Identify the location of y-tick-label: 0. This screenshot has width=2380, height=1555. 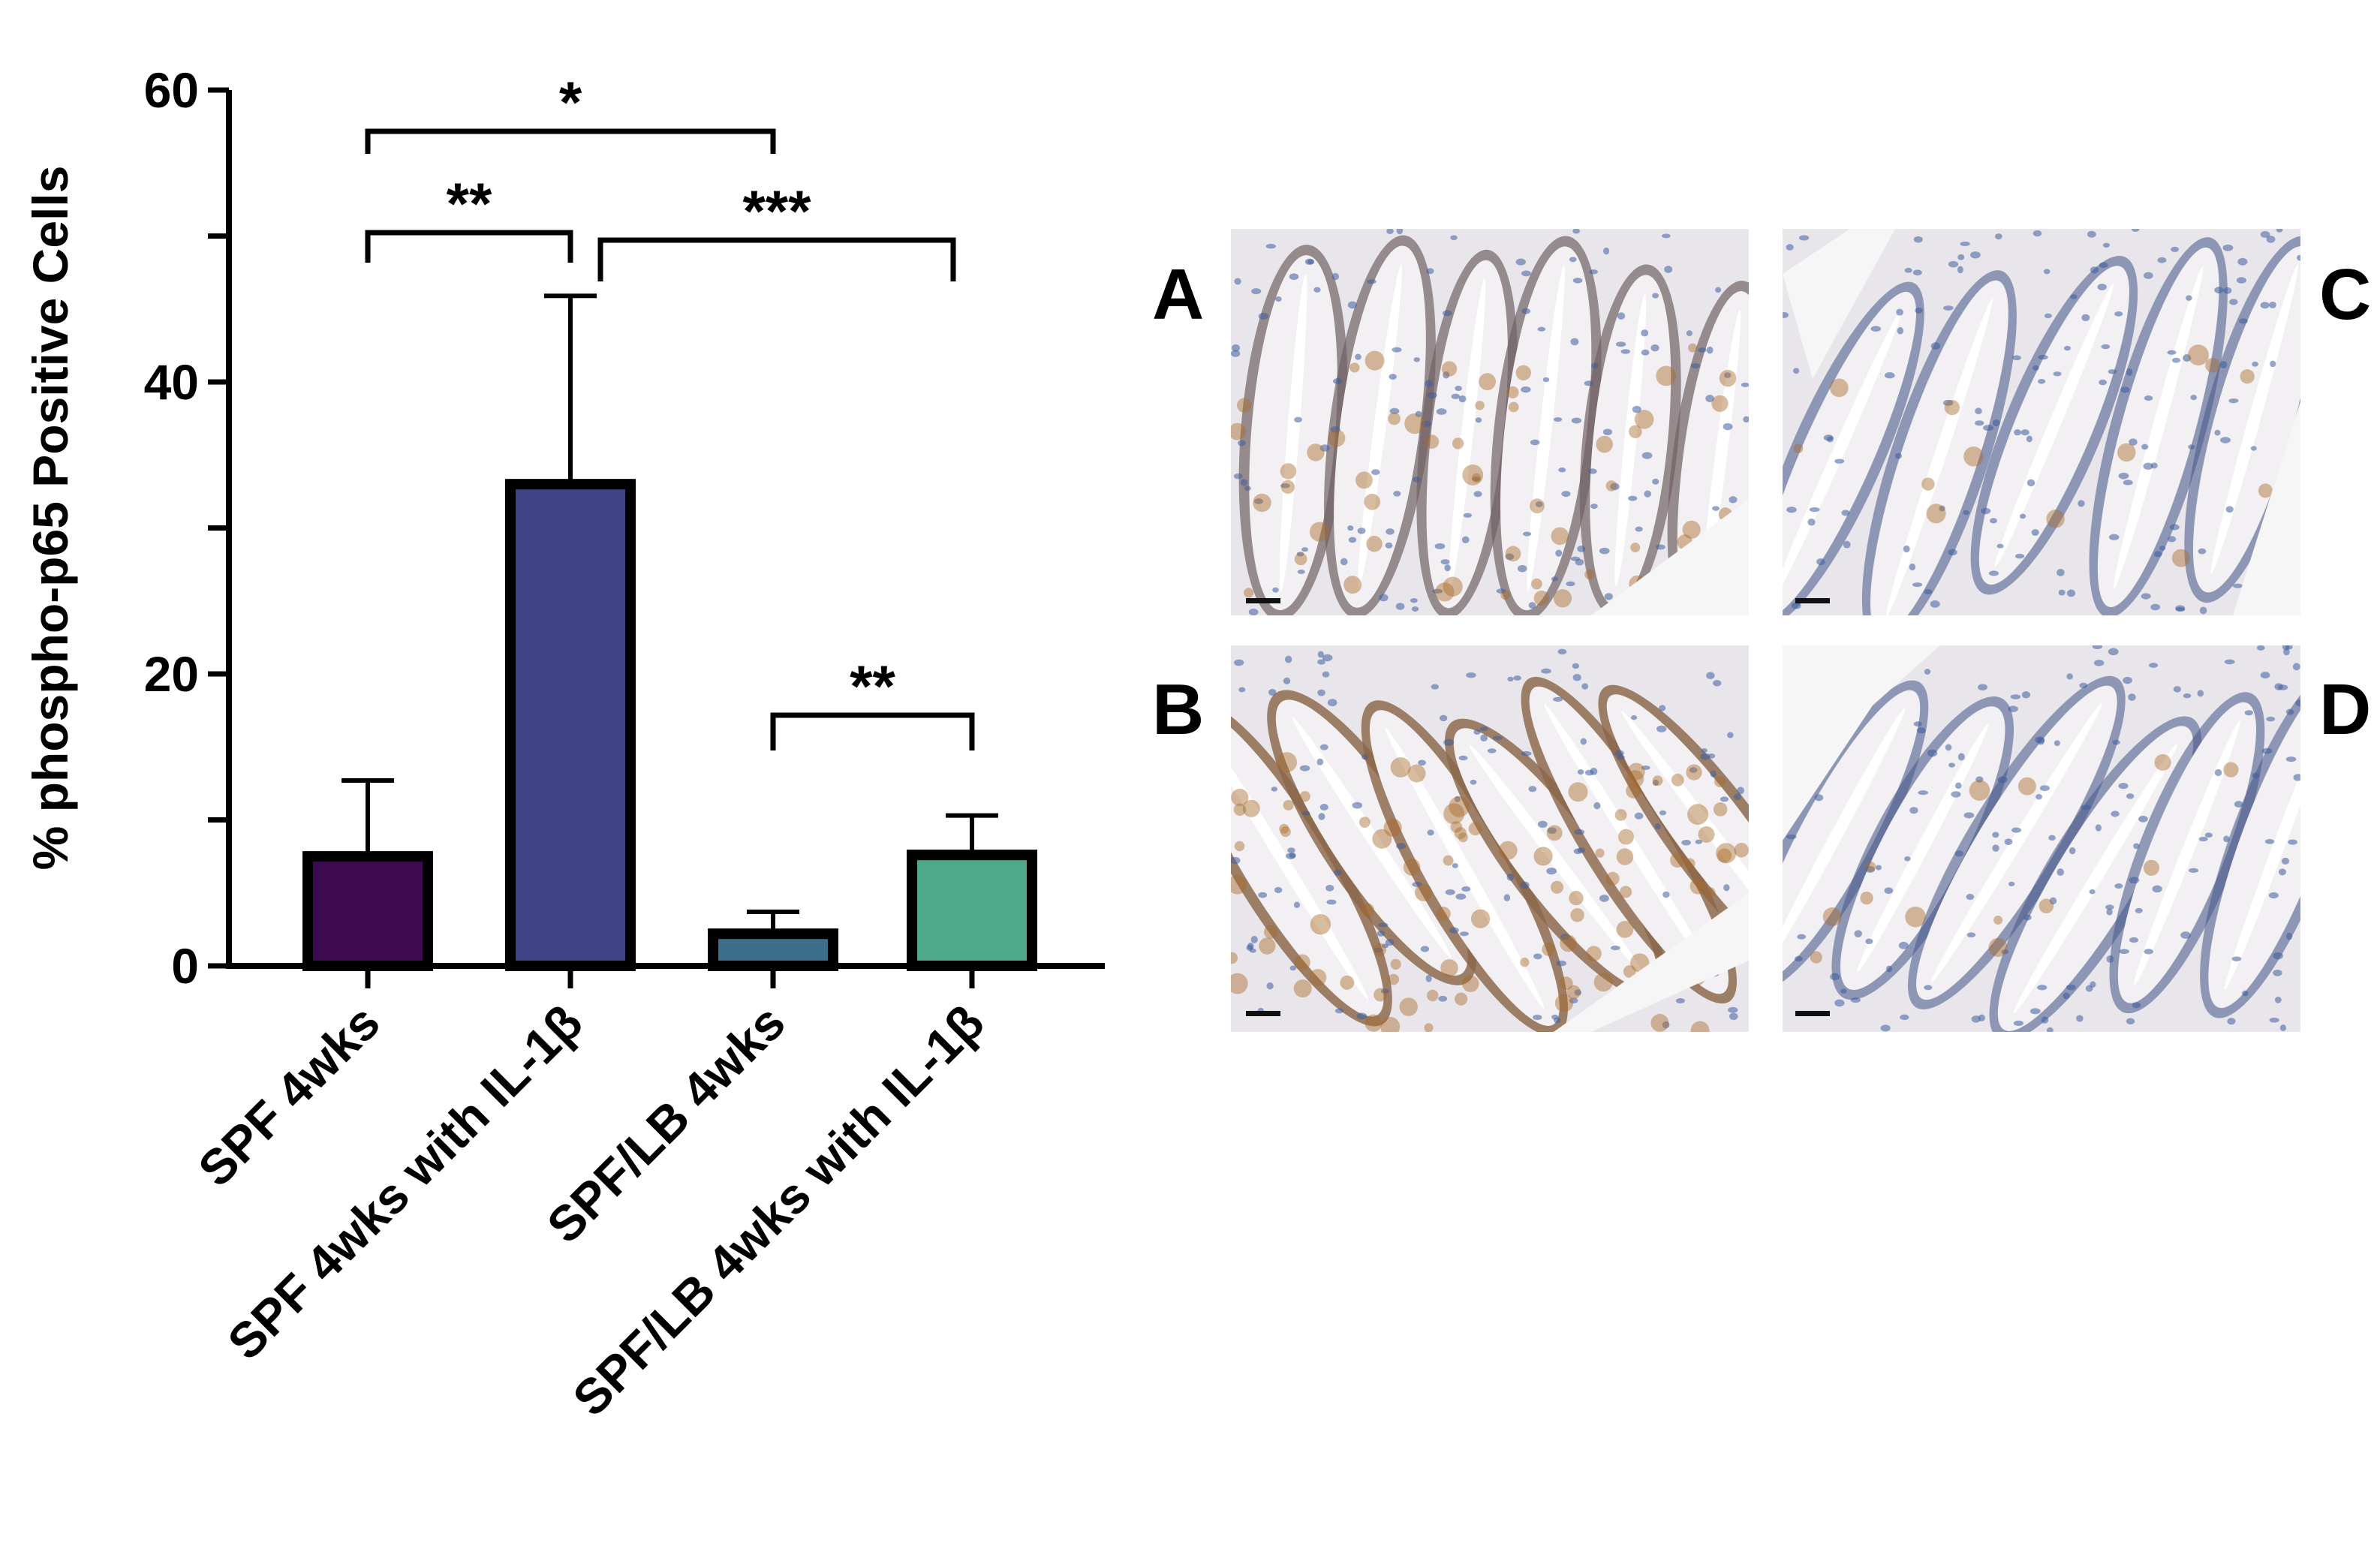
(185, 966).